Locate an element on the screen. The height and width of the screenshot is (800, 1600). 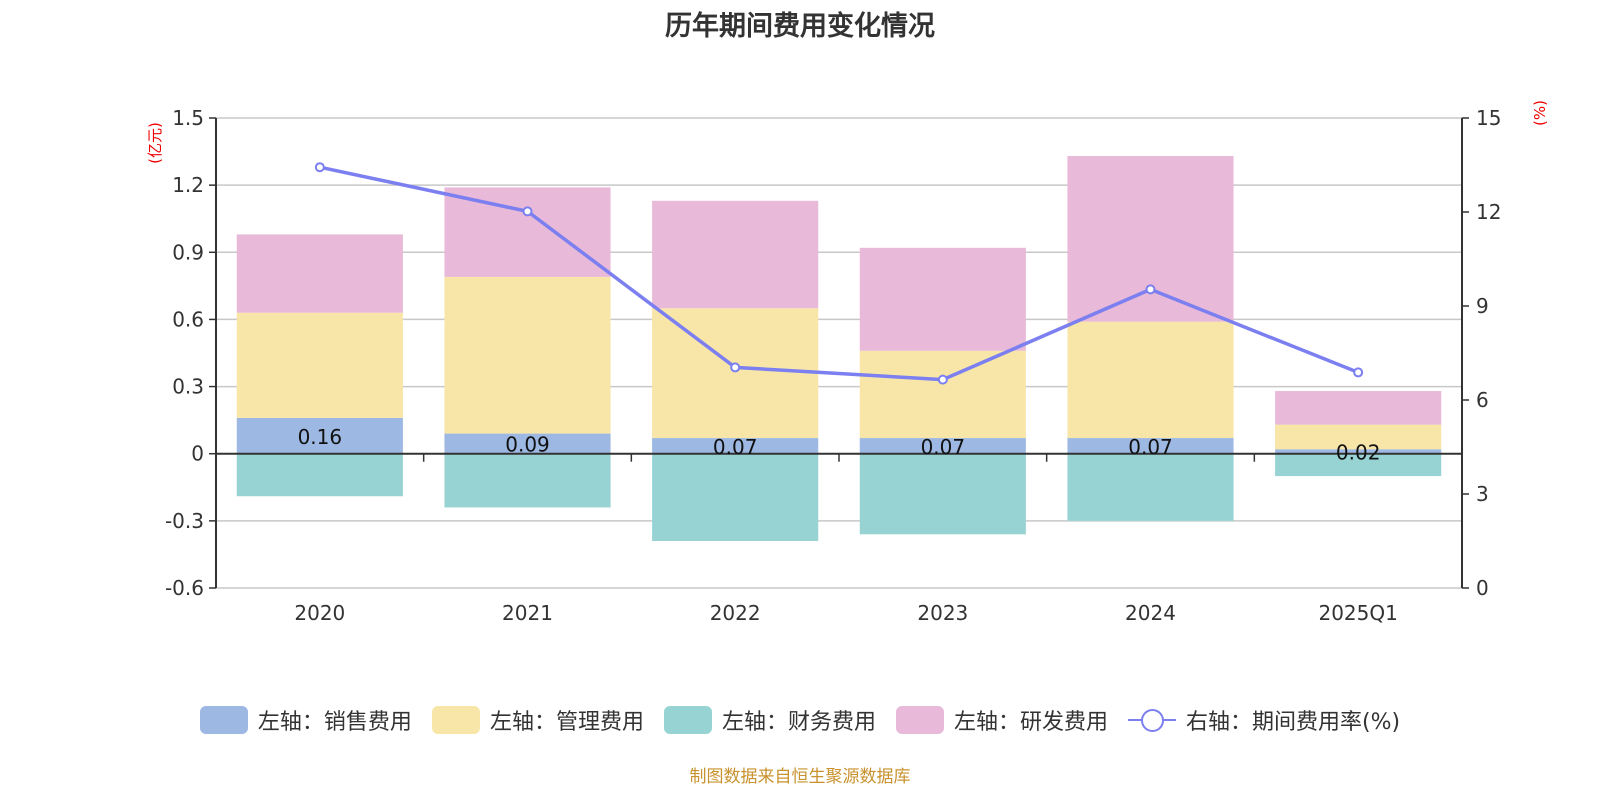
left-axis-tick-label: -0.3 is located at coordinates (184, 521).